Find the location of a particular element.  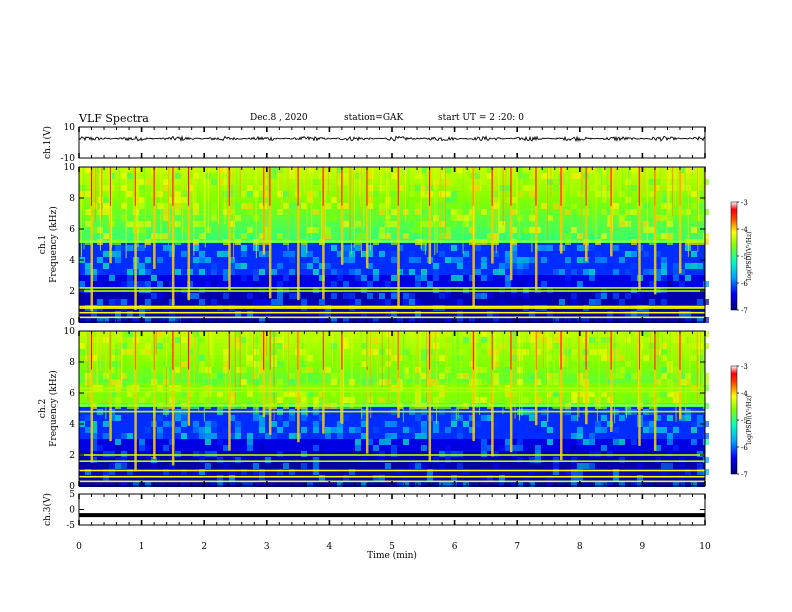

ch2-spectrogram-ytick-label: 2 is located at coordinates (72, 456).